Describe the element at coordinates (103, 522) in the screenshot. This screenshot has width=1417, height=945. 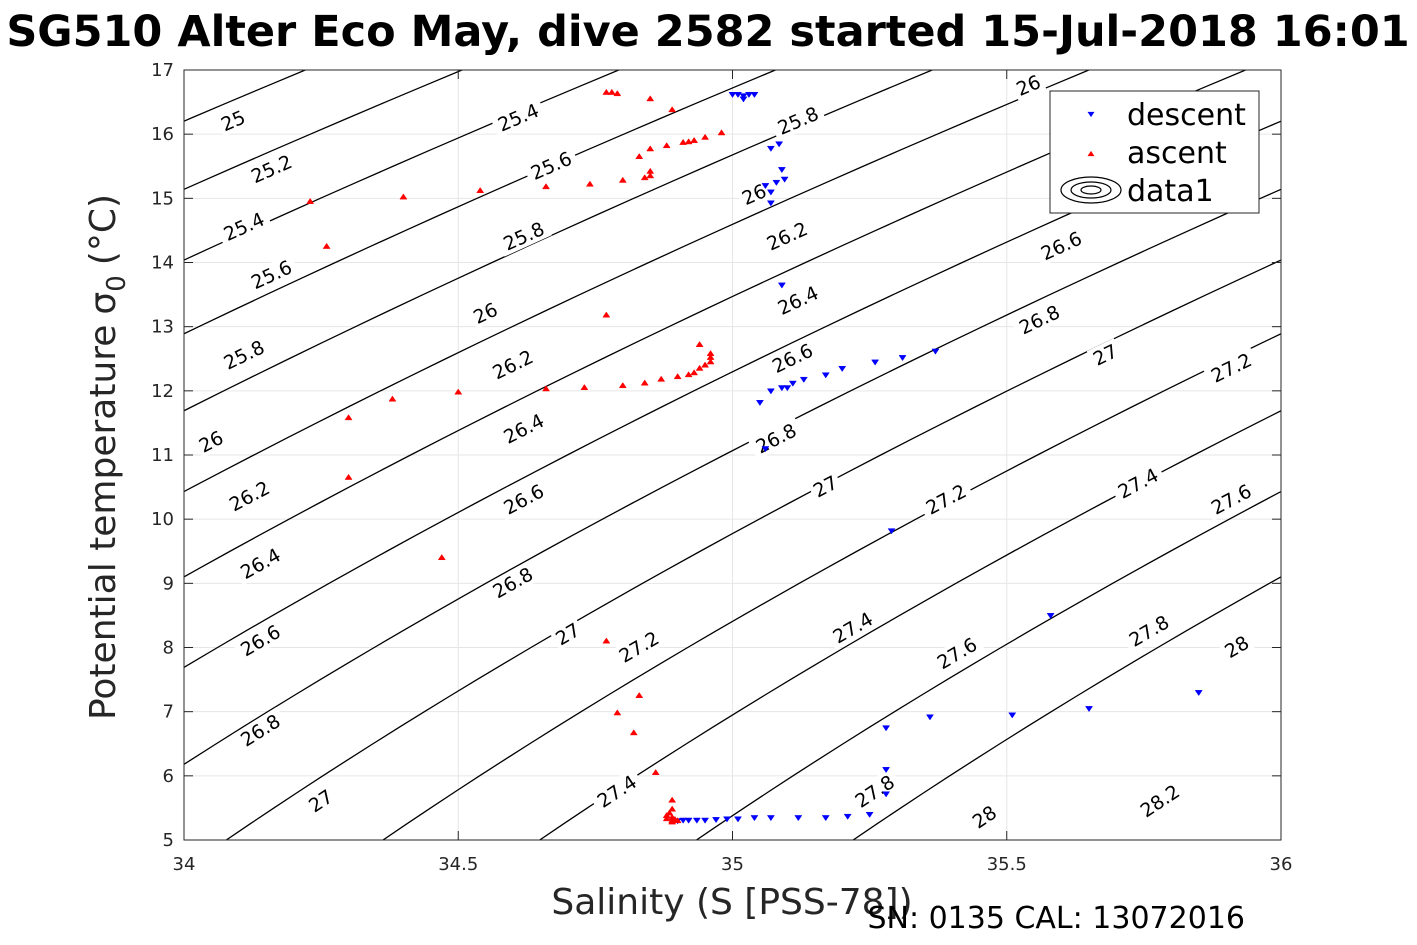
I see `y-axis-label-main: Potential temperature` at that location.